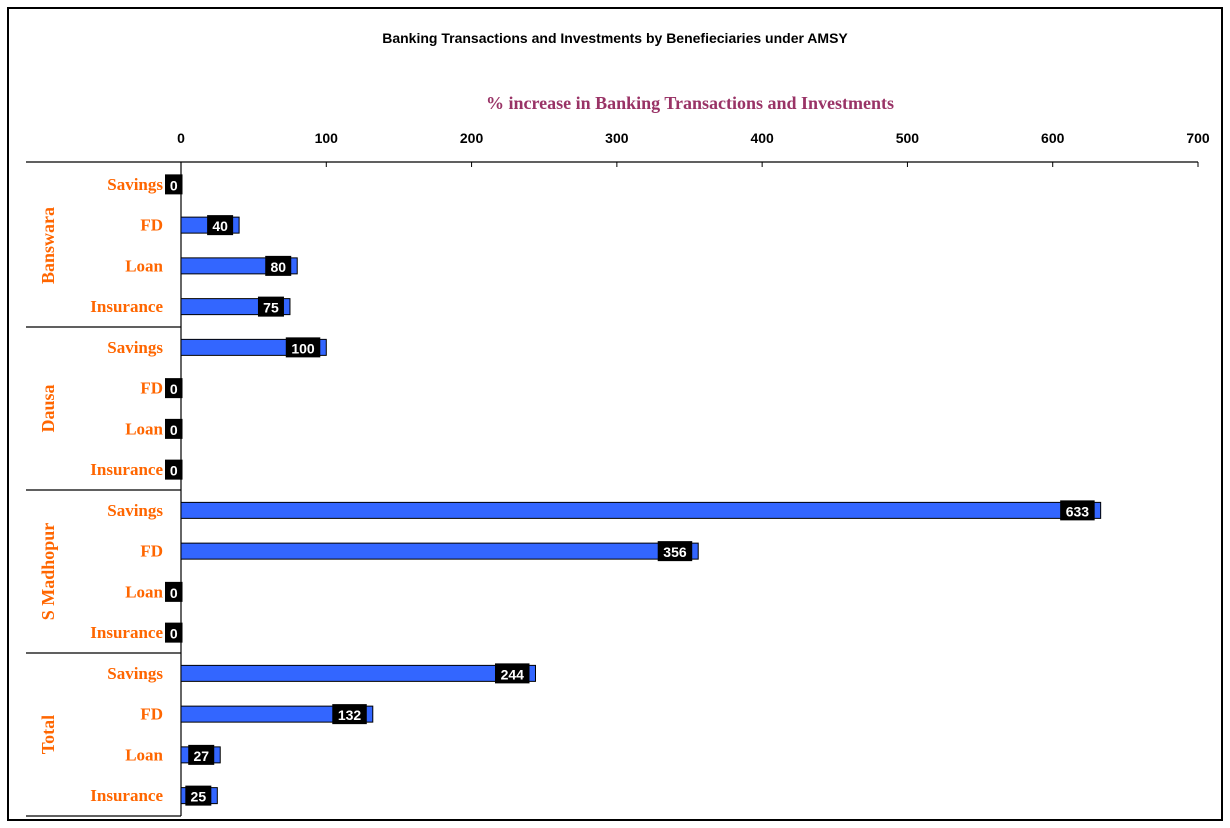 The width and height of the screenshot is (1230, 828). I want to click on data-label: 633, so click(1078, 511).